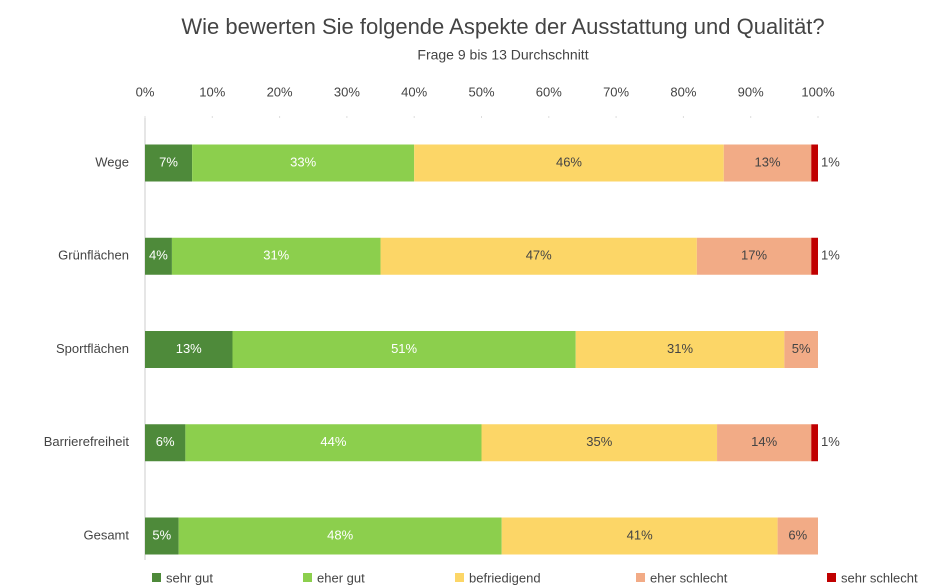 The image size is (940, 588). I want to click on data-label: 47%, so click(539, 255).